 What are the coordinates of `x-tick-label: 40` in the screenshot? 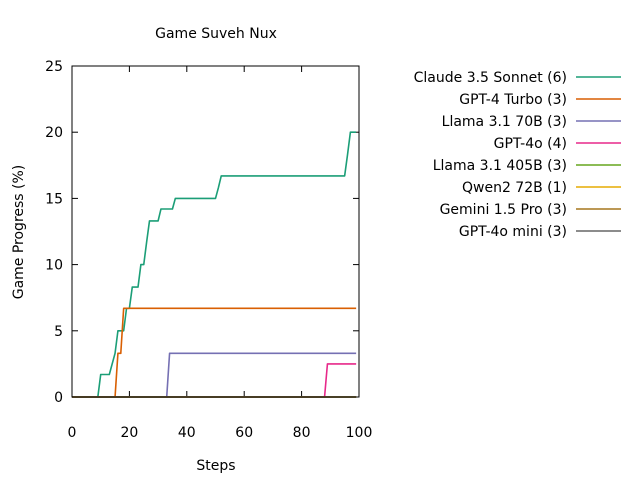 It's located at (187, 433).